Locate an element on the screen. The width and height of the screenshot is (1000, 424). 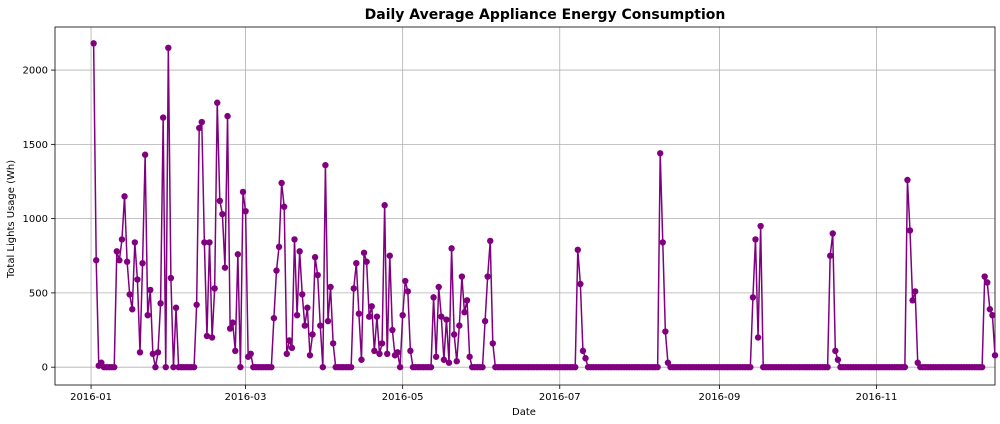
y-tick-label: 1500 is located at coordinates (35, 145).